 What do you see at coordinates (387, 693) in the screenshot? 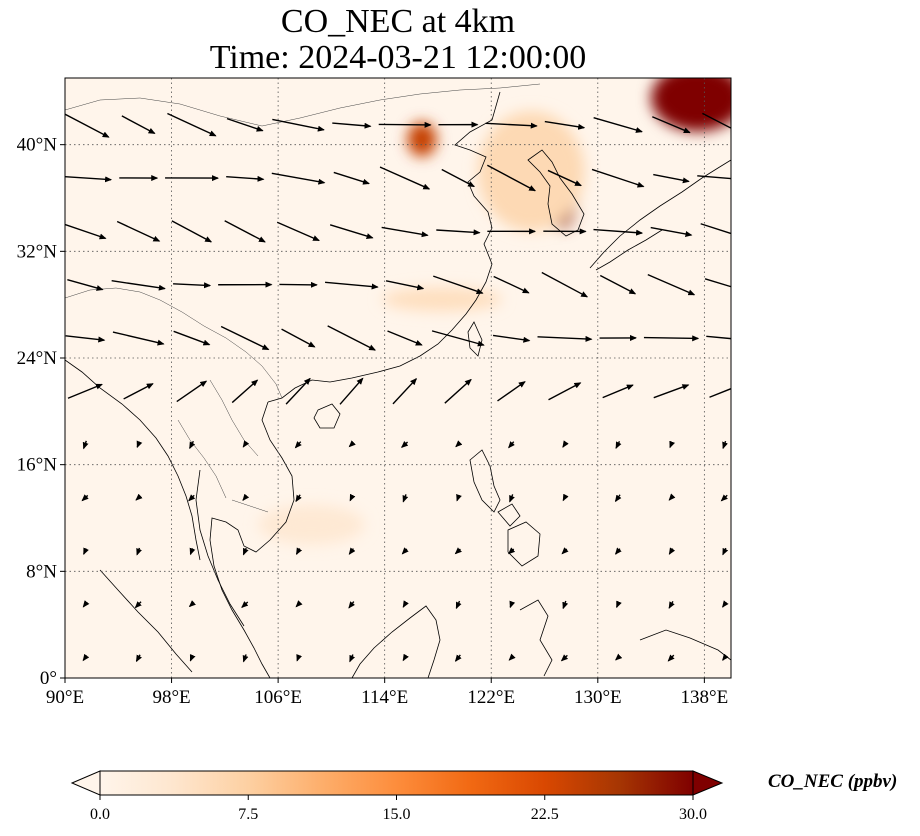
I see `longitude-axis: 90°E 98°E 106°E 114°E 122°E 130°E 138°E` at bounding box center [387, 693].